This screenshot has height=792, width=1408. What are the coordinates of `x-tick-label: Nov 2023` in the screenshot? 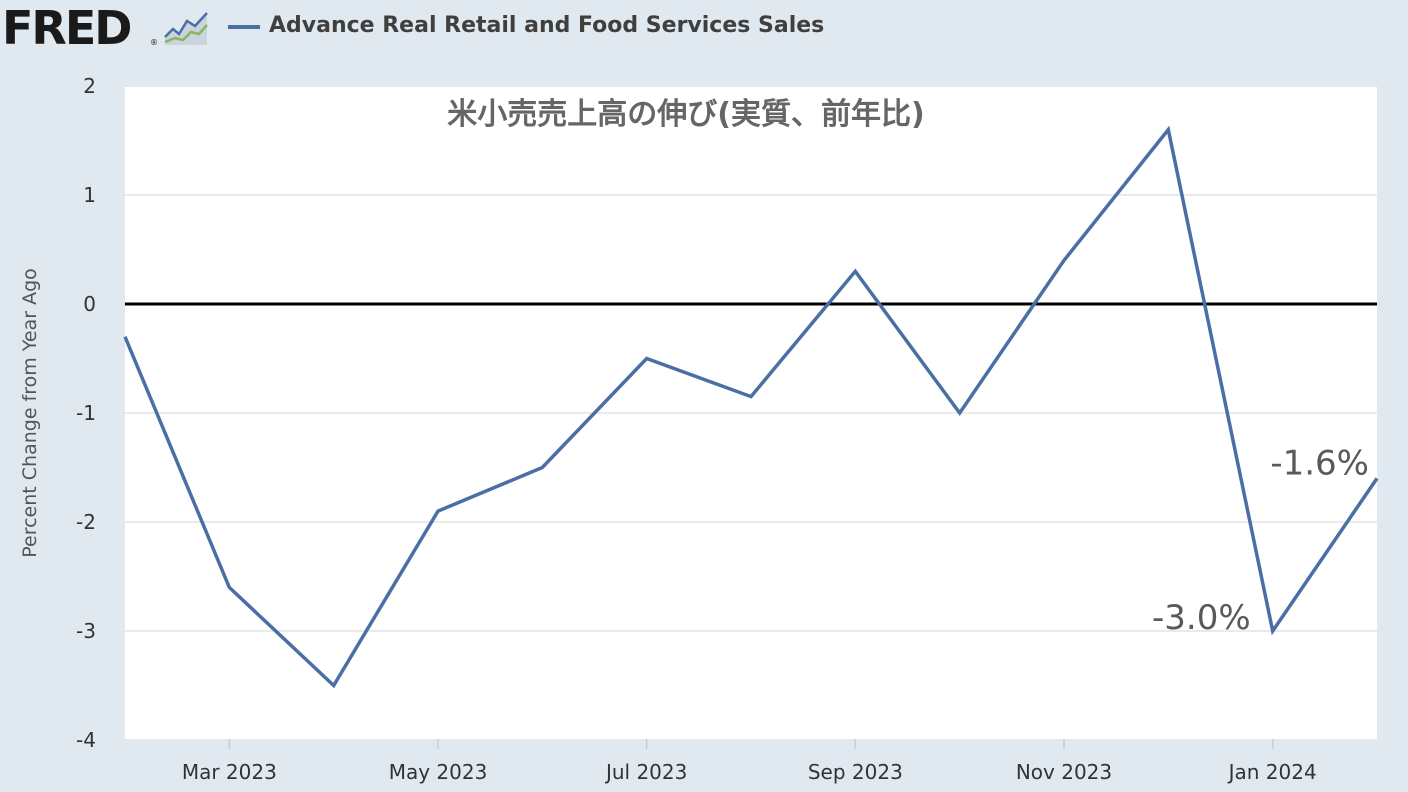 It's located at (1064, 772).